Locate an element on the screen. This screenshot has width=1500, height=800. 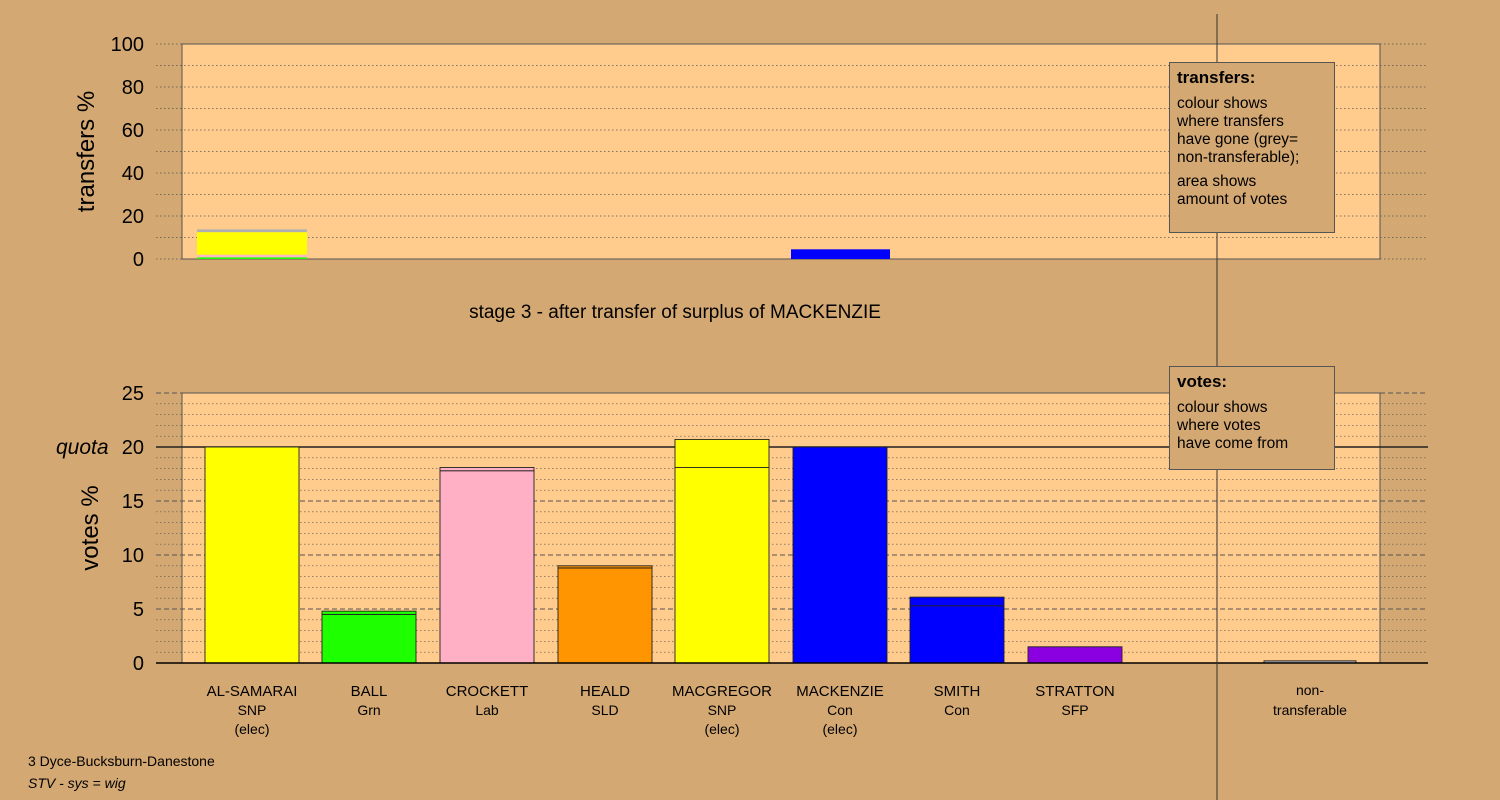
transfers-legend-line: area shows is located at coordinates (1217, 181).